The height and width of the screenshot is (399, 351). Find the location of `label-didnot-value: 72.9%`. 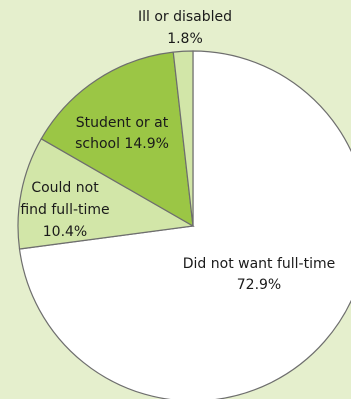

label-didnot-value: 72.9% is located at coordinates (259, 285).